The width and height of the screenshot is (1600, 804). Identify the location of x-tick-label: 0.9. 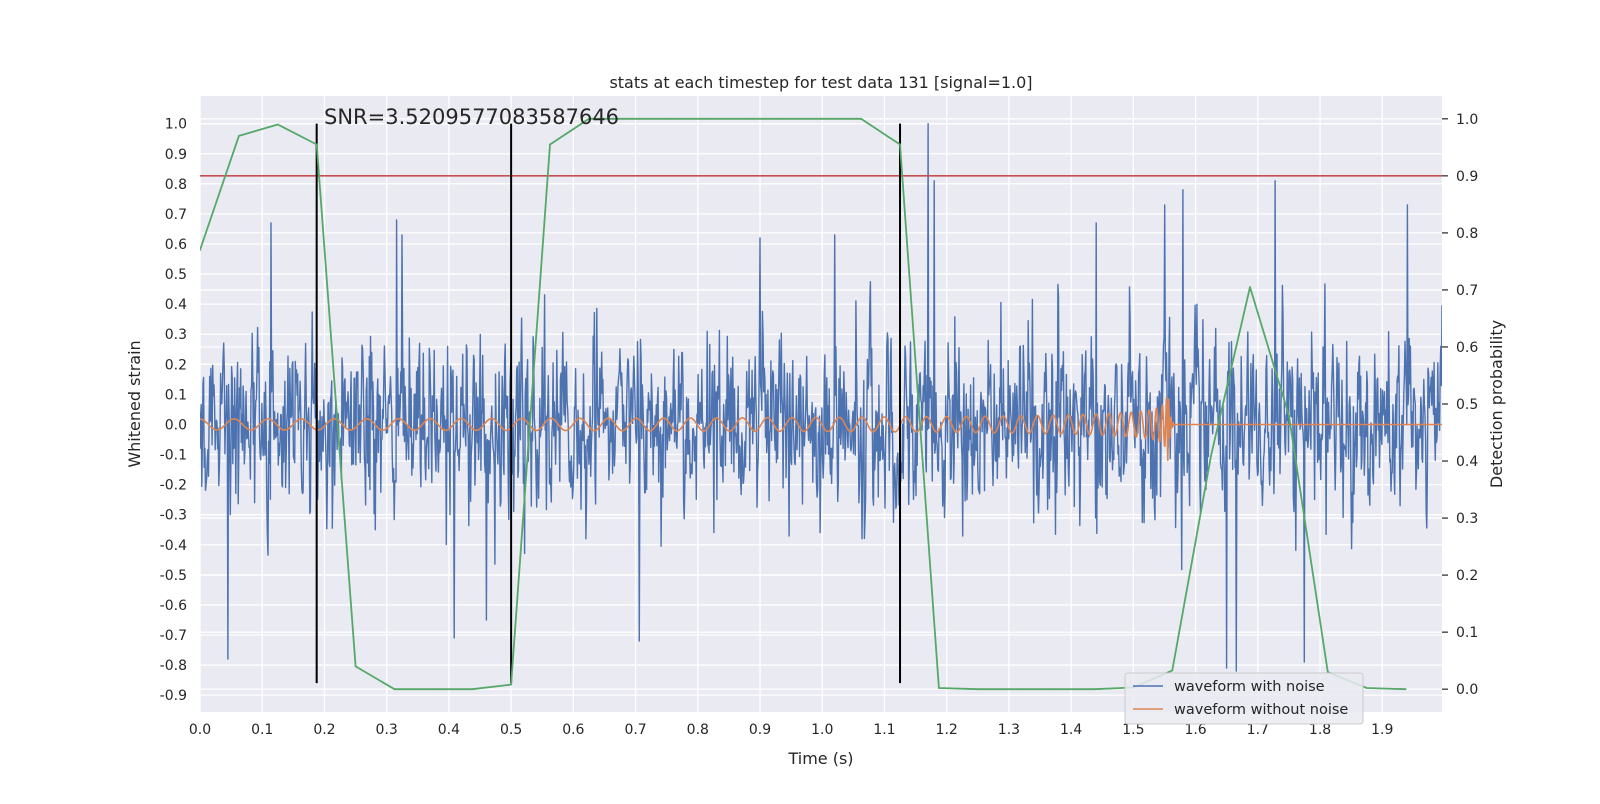
(760, 730).